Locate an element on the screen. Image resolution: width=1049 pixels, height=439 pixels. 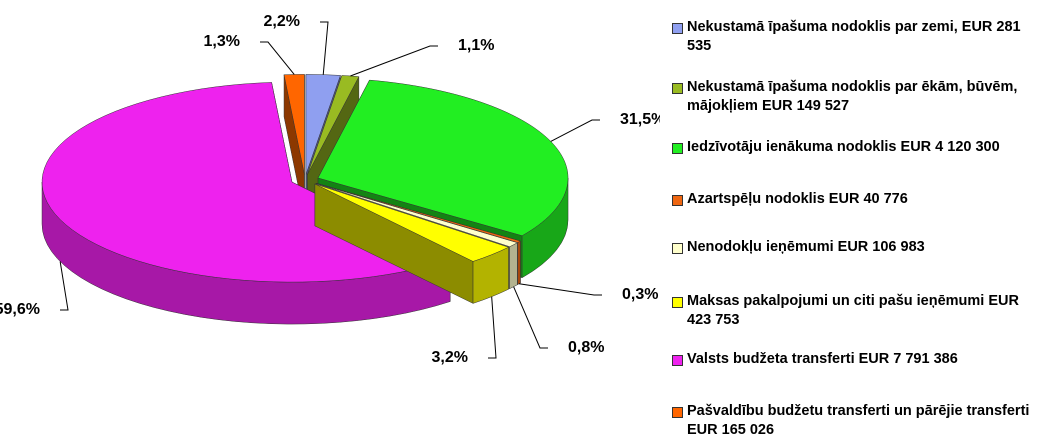
data-label: 3,2% is located at coordinates (450, 357).